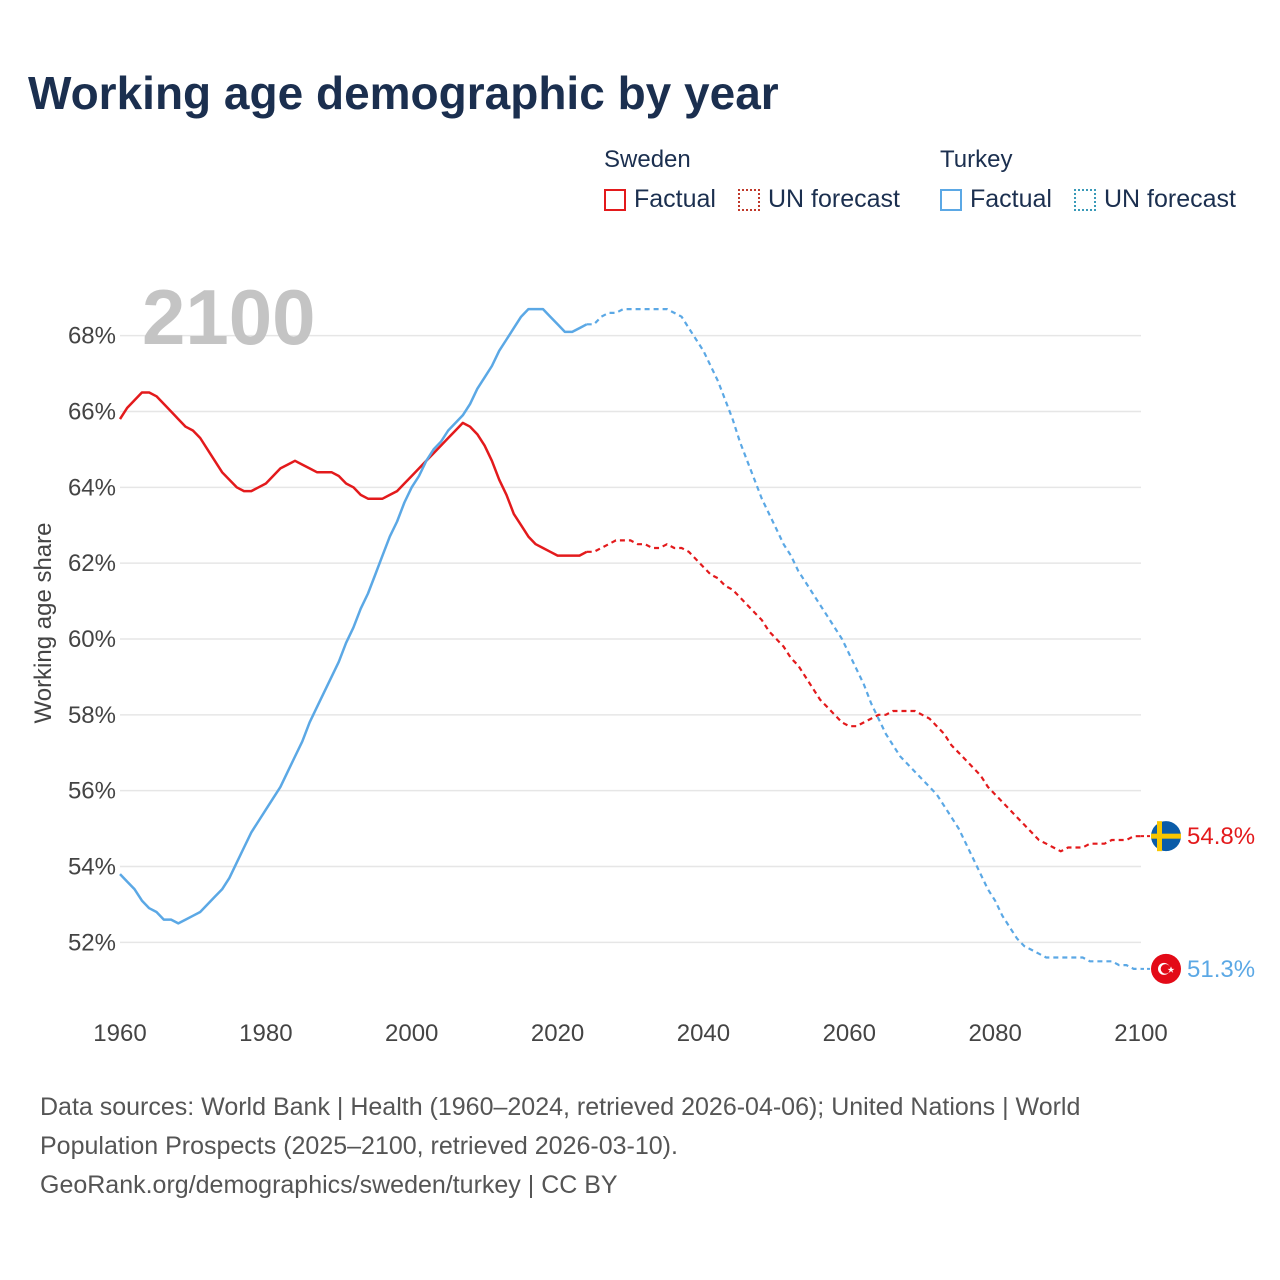 This screenshot has height=1280, width=1280. I want to click on series-end-markers: 54.8% 51.3%, so click(1198, 902).